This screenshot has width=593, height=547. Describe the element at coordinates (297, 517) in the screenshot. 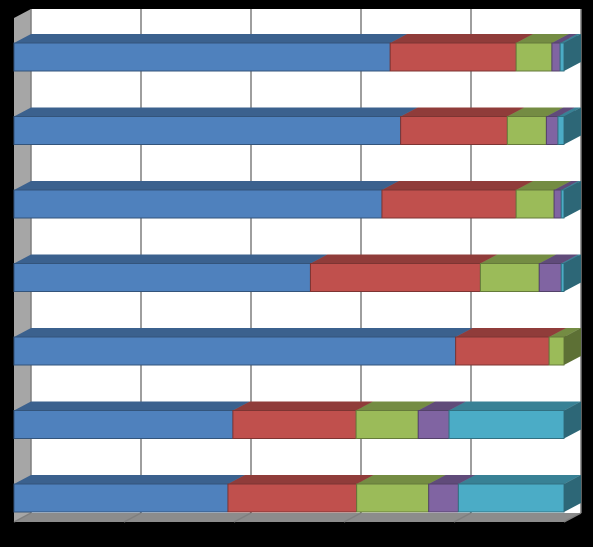

I see `plot-floor` at that location.